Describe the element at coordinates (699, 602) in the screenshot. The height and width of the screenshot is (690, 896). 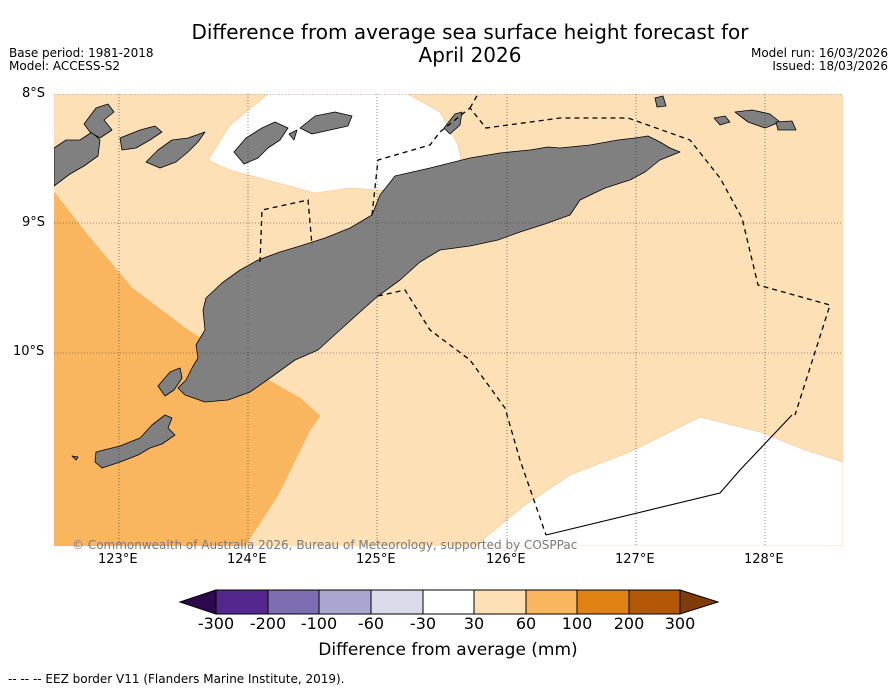
I see `colorbar-extend-high` at that location.